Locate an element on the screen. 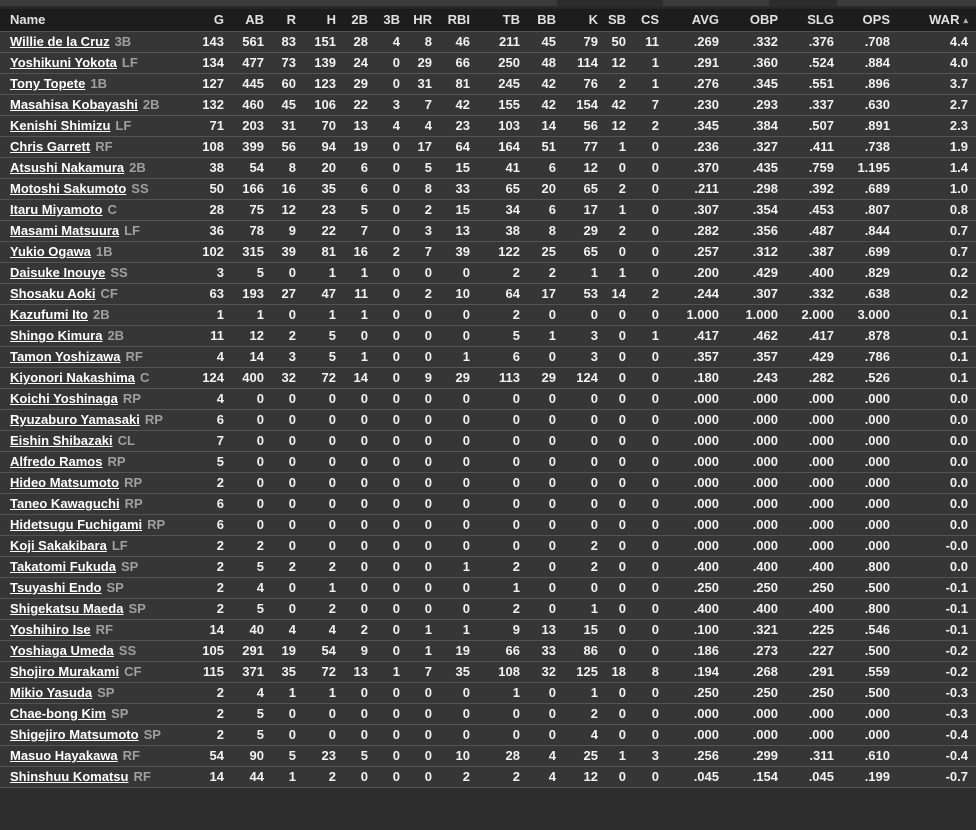  player-name-link: Yukio Ogawa is located at coordinates (50, 251).